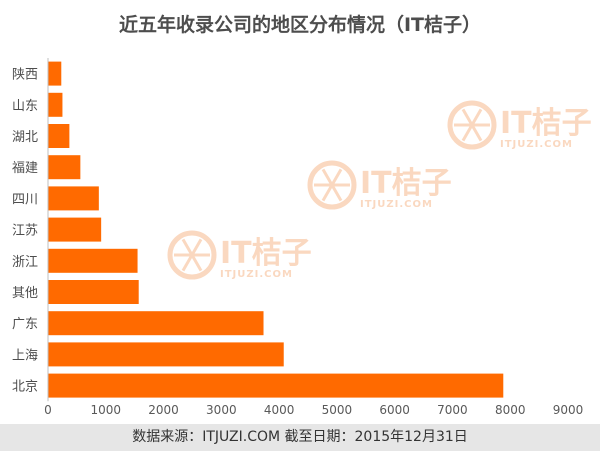 This screenshot has width=600, height=451. Describe the element at coordinates (73, 198) in the screenshot. I see `bar-四川` at that location.